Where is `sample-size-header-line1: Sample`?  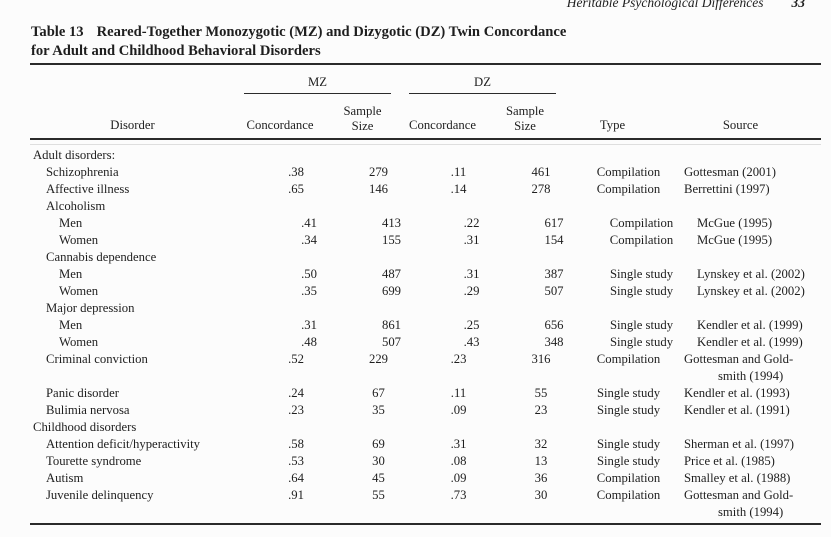
sample-size-header-line1: Sample is located at coordinates (525, 111).